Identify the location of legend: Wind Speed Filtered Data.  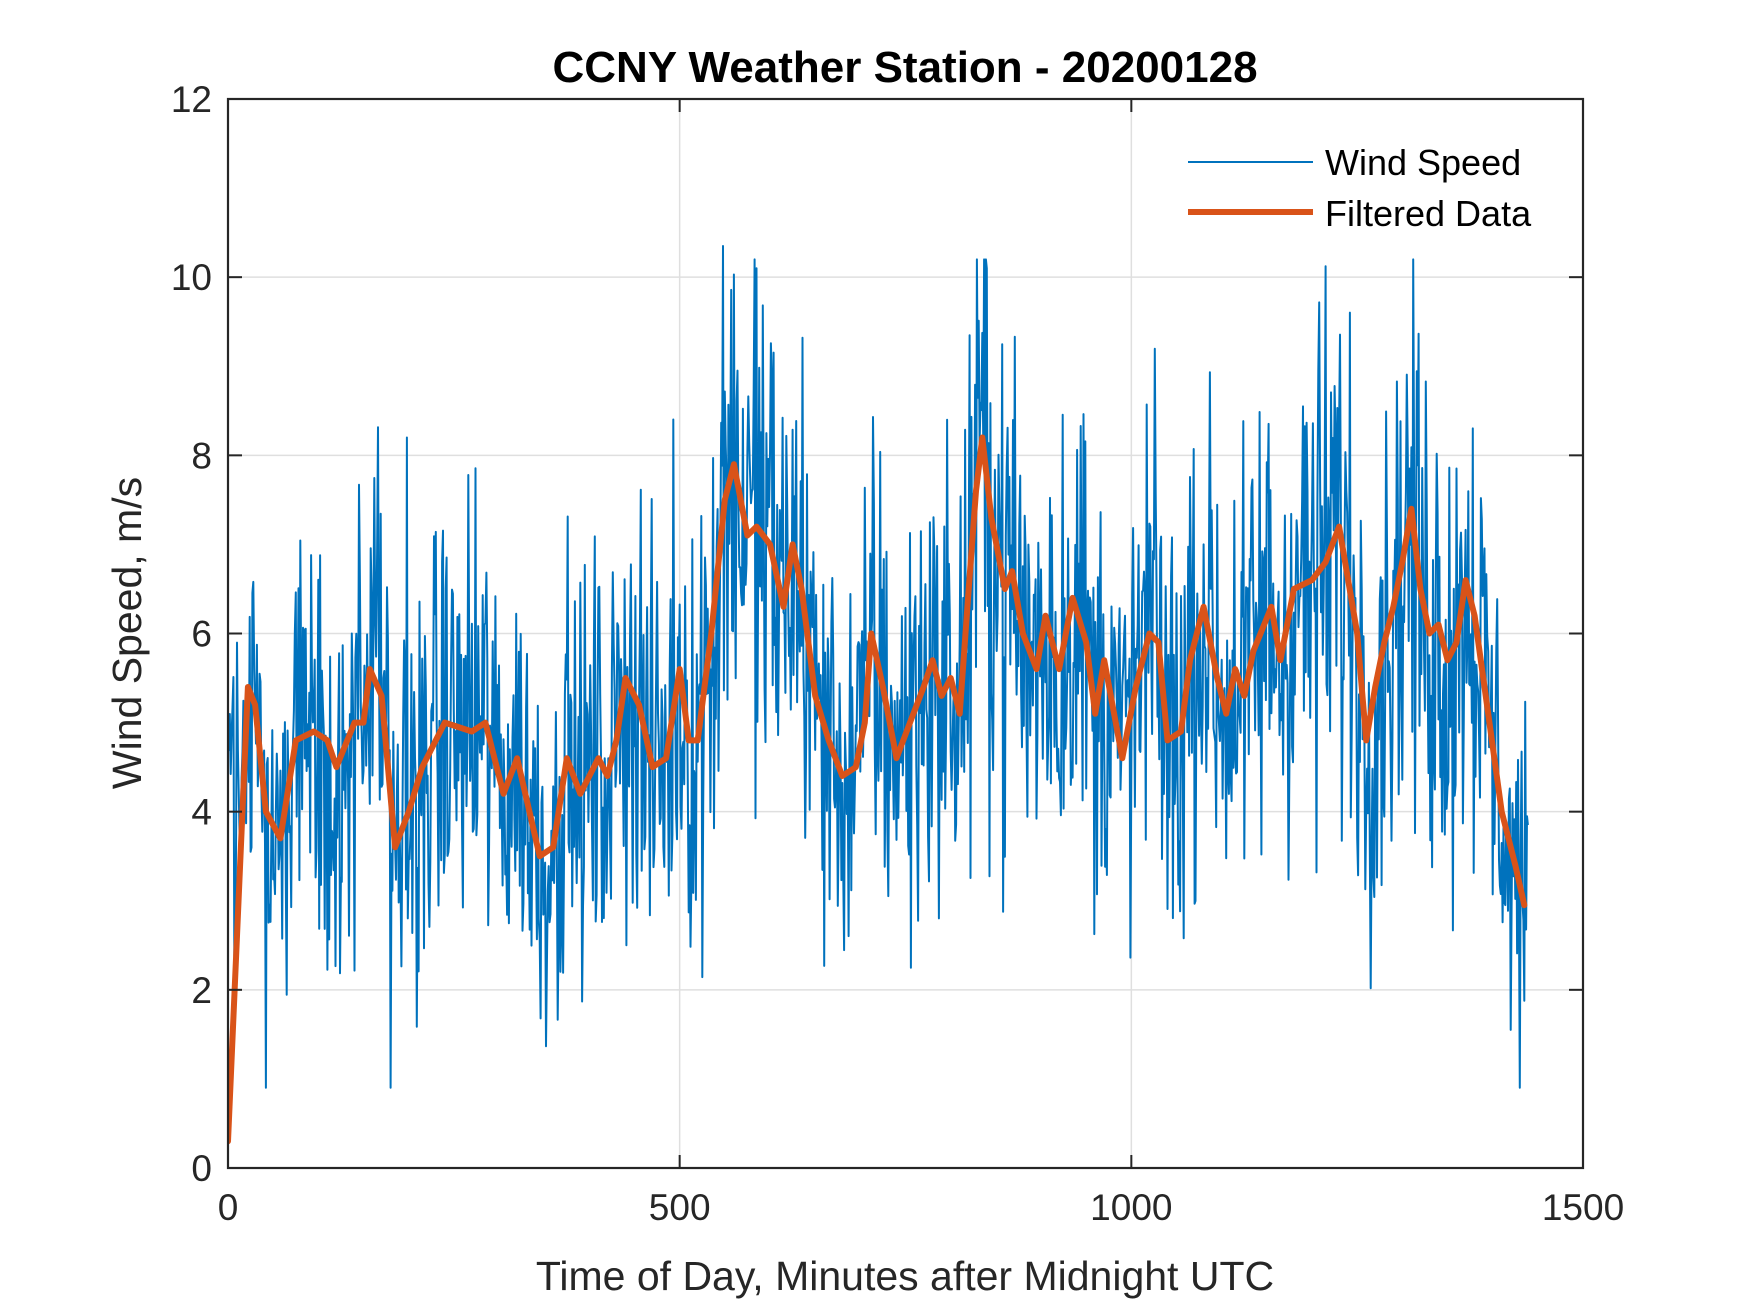
(1360, 188).